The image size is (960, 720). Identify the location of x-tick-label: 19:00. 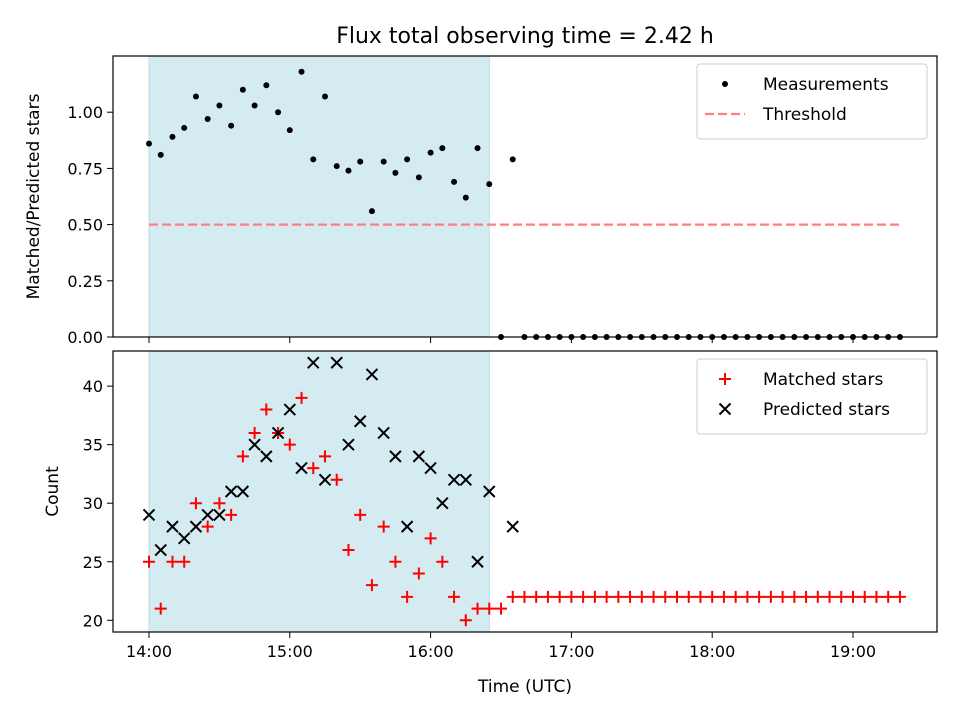
(853, 651).